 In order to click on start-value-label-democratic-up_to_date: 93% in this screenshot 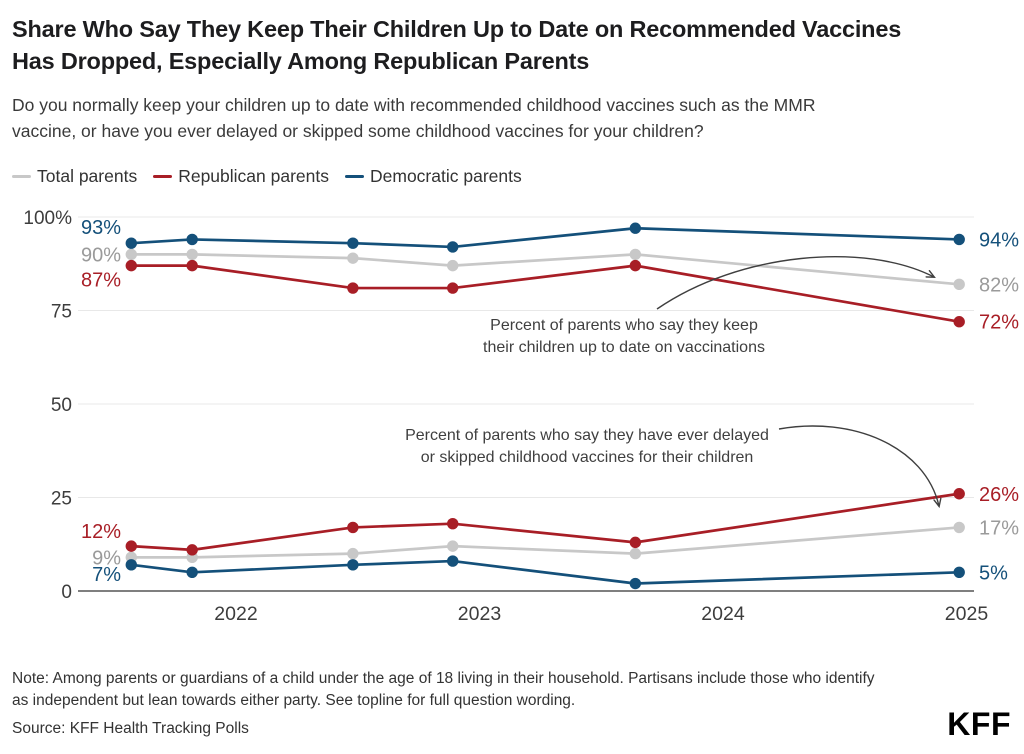, I will do `click(101, 228)`.